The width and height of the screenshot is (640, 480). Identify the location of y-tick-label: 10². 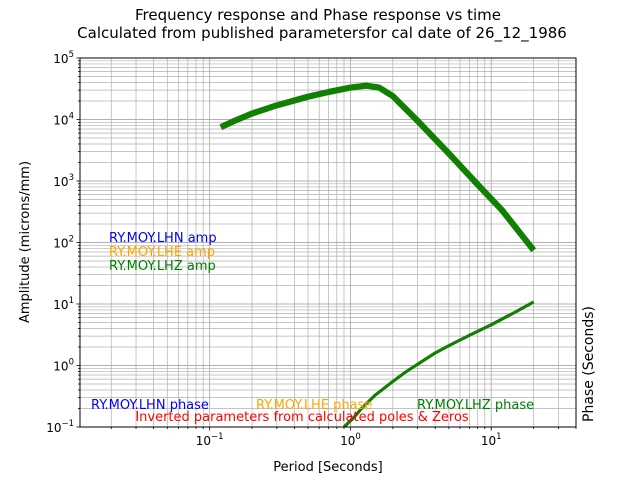
(63, 243).